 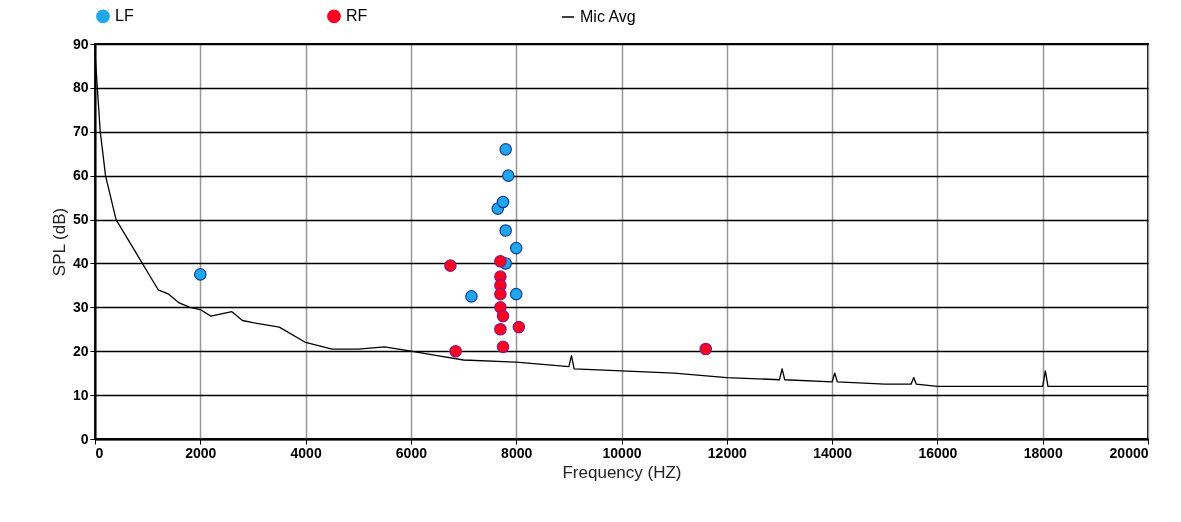 What do you see at coordinates (306, 452) in the screenshot?
I see `x-tick-label: 4000` at bounding box center [306, 452].